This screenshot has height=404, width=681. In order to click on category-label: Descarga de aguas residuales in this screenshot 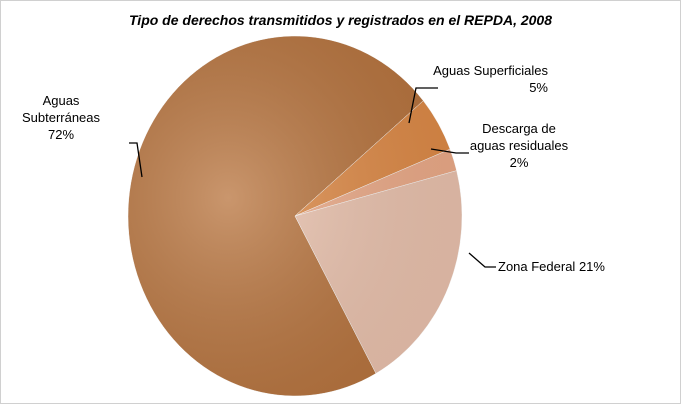, I will do `click(519, 137)`.